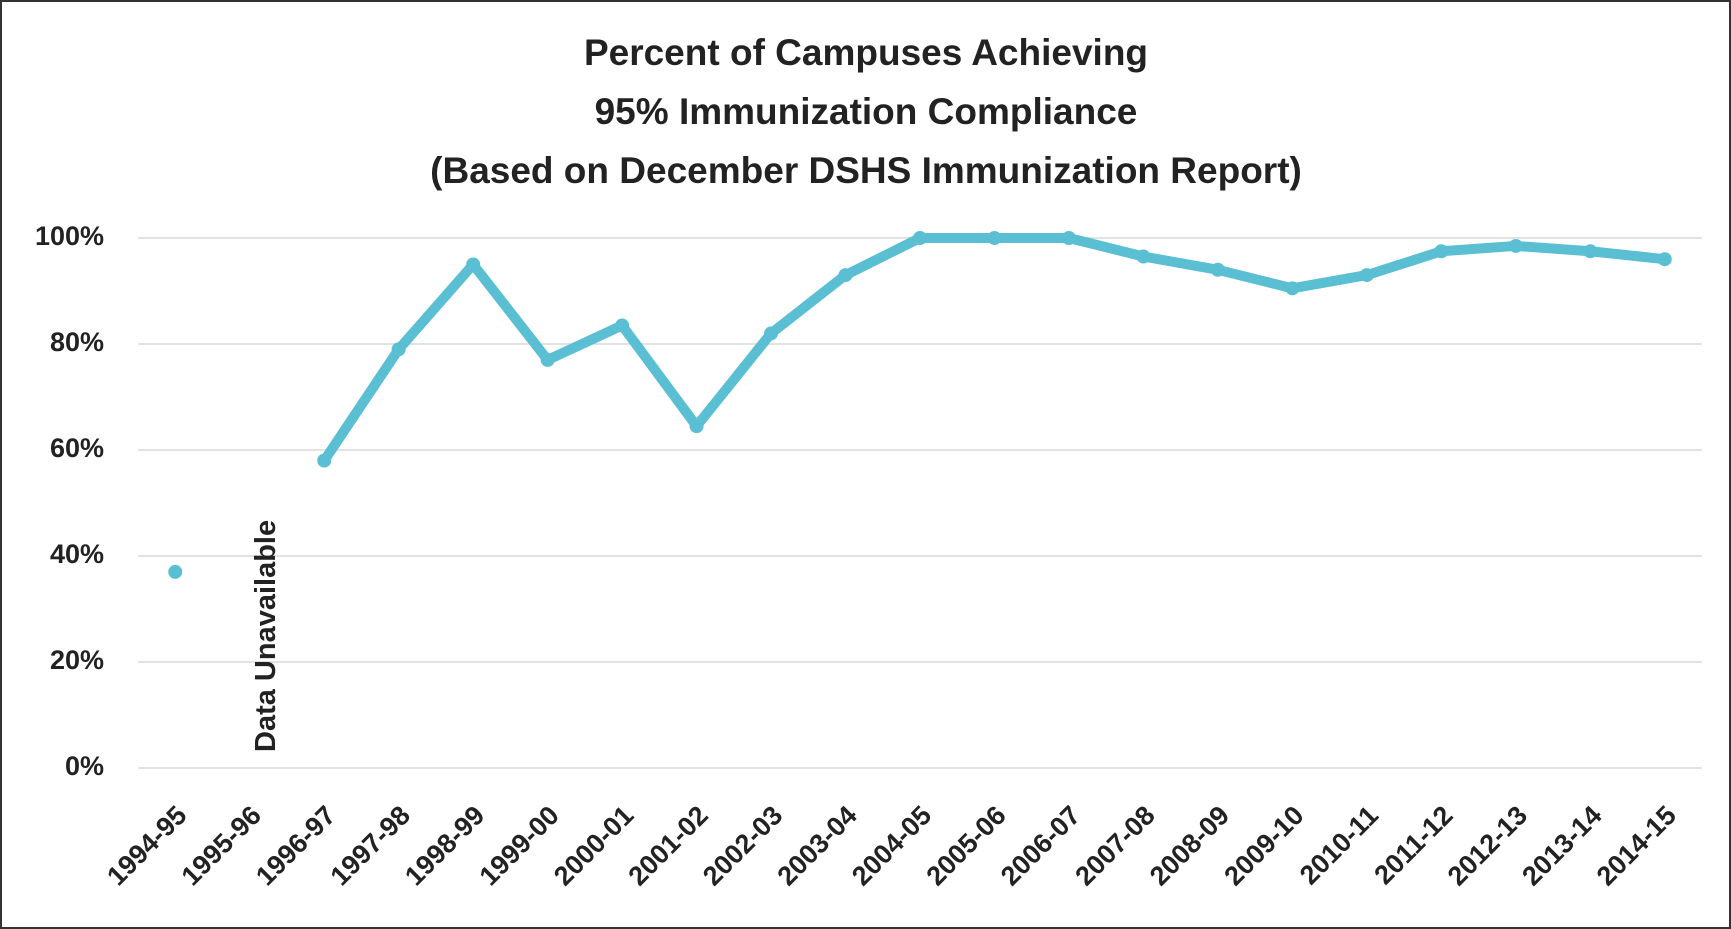 The image size is (1731, 929). I want to click on chart-title: 95% Immunization Compliance, so click(866, 111).